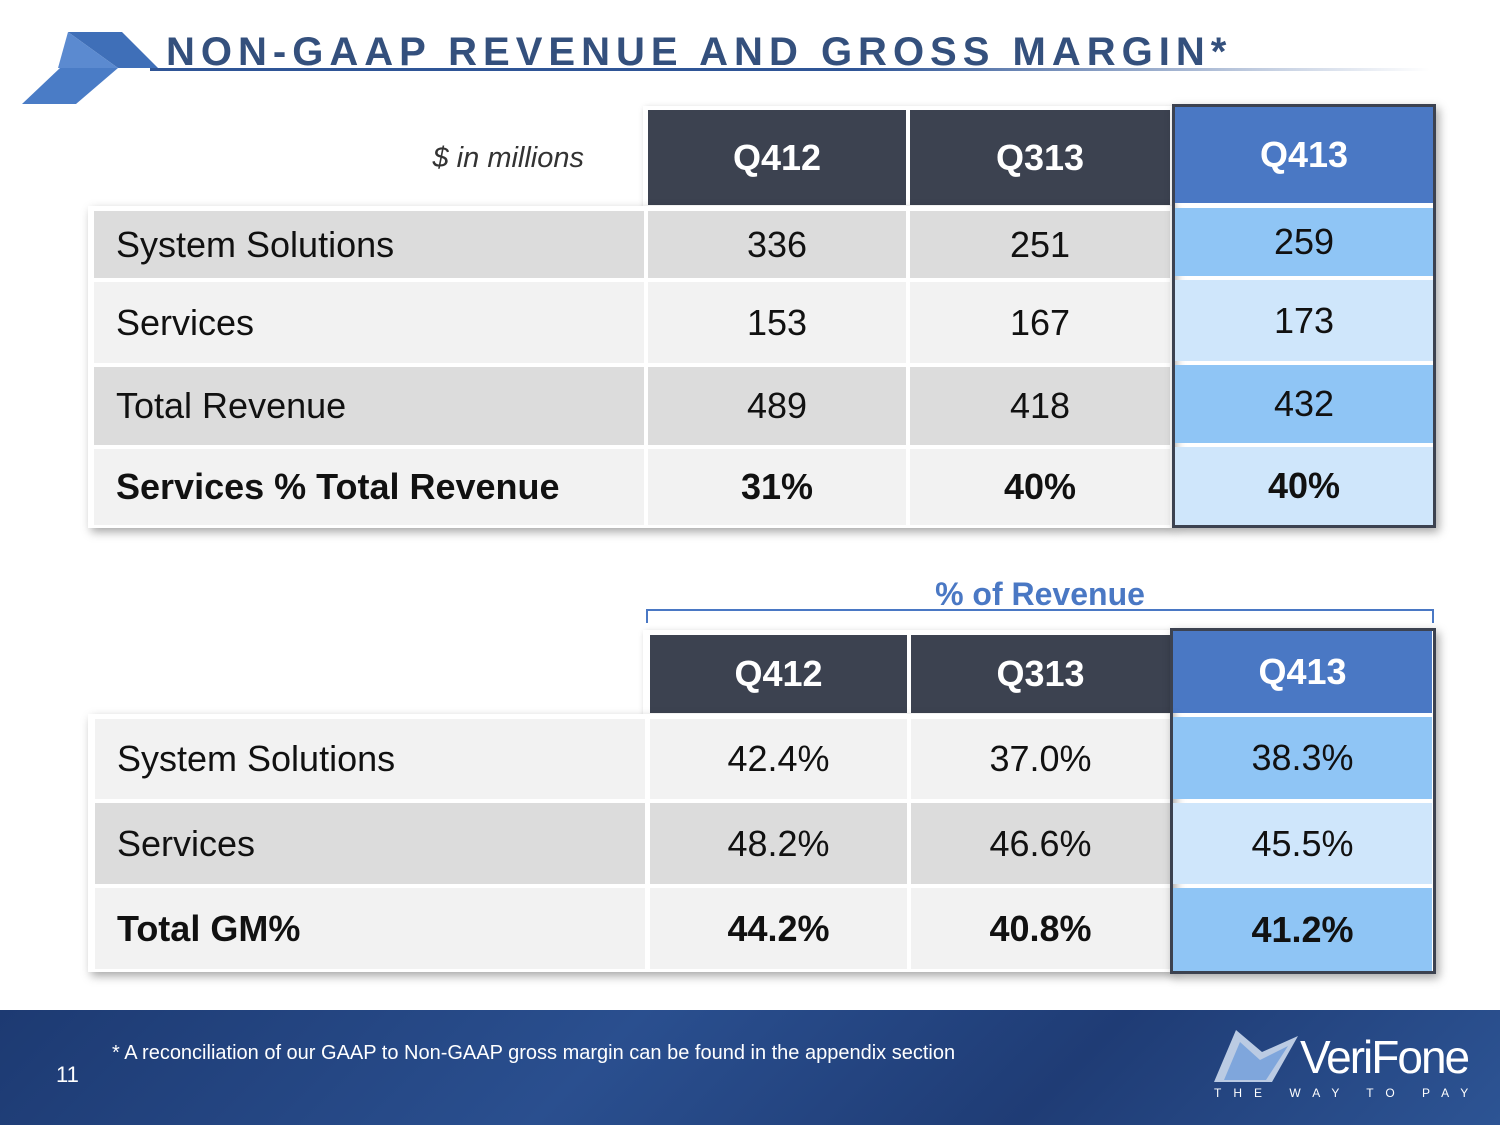  What do you see at coordinates (1040, 157) in the screenshot?
I see `revenue-header-q313: Q313` at bounding box center [1040, 157].